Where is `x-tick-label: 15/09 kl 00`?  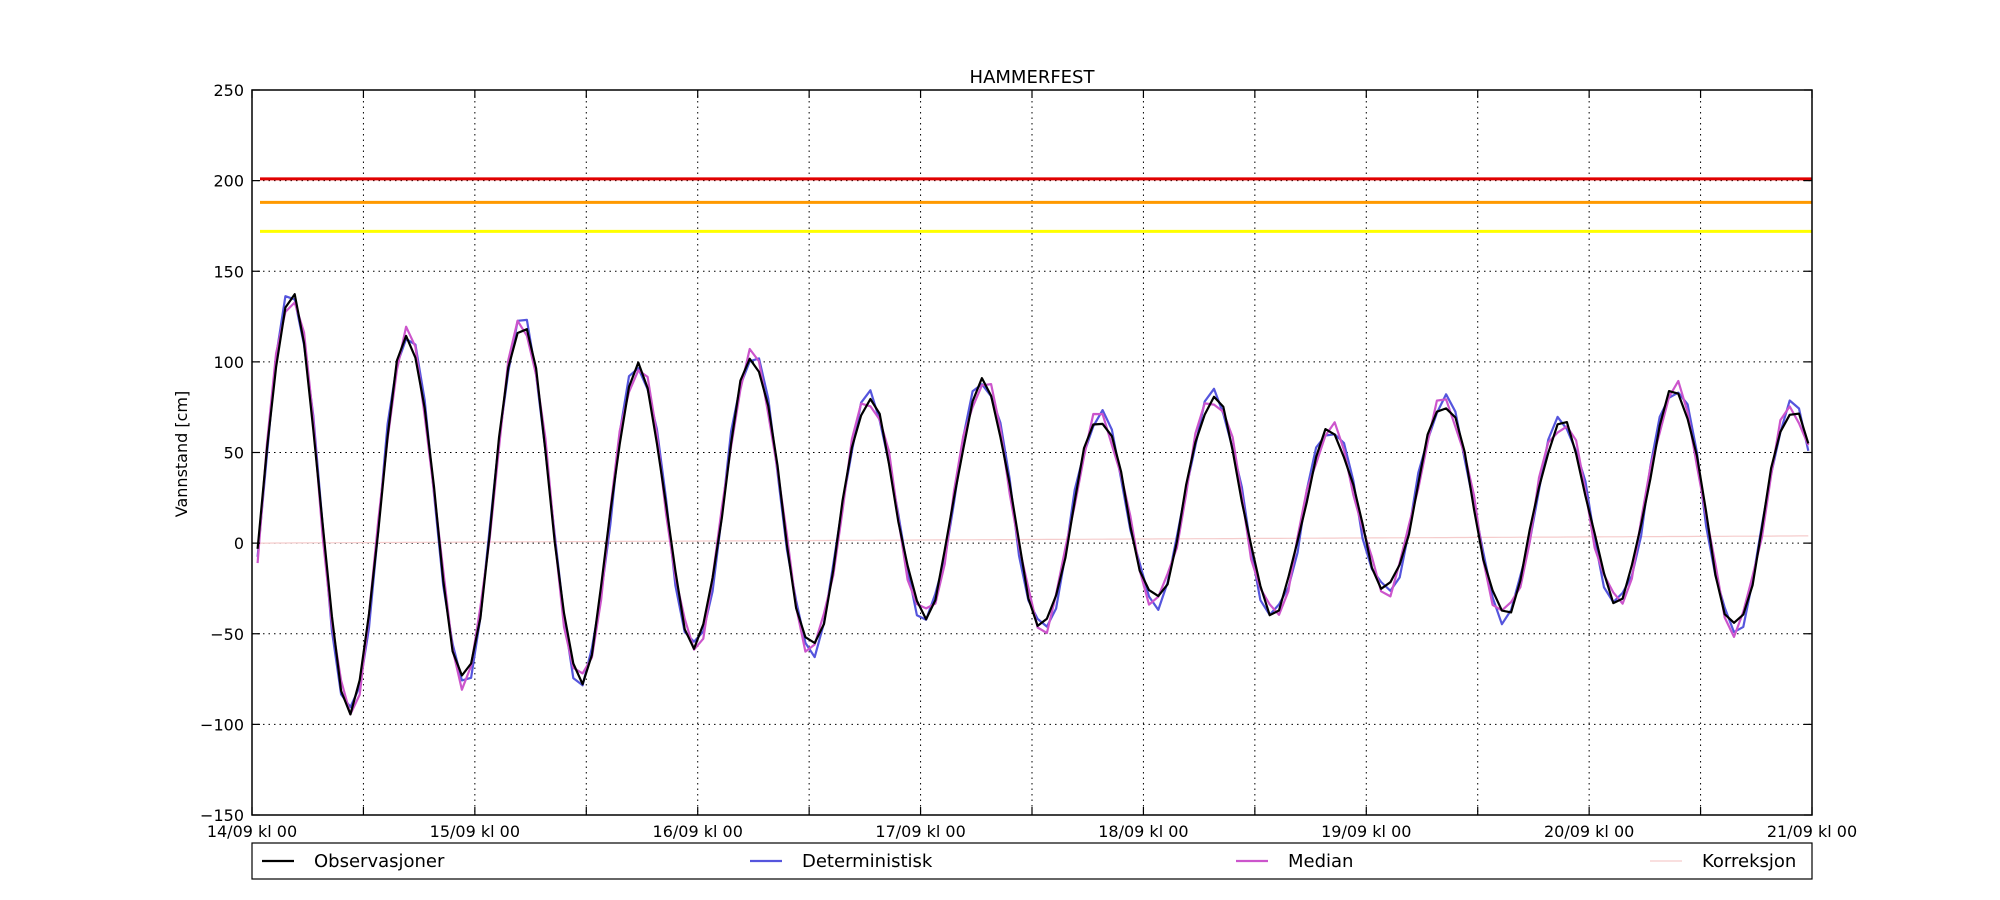 x-tick-label: 15/09 kl 00 is located at coordinates (475, 831).